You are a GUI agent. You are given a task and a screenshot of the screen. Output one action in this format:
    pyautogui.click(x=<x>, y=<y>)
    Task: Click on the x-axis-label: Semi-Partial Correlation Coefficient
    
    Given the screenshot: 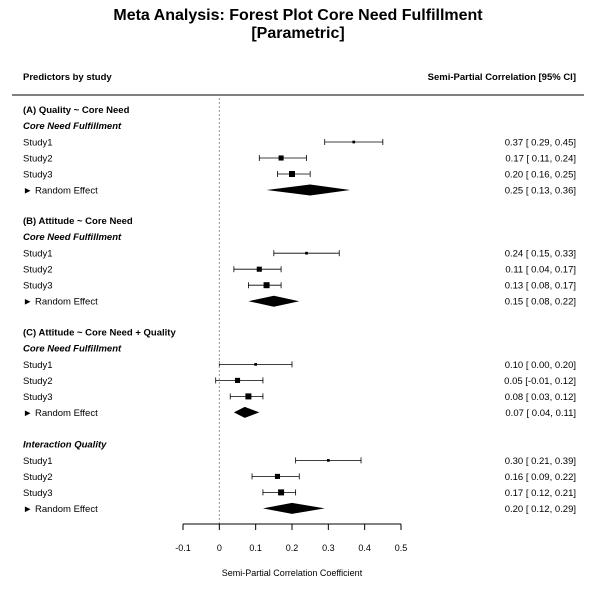 What is the action you would take?
    pyautogui.click(x=292, y=573)
    